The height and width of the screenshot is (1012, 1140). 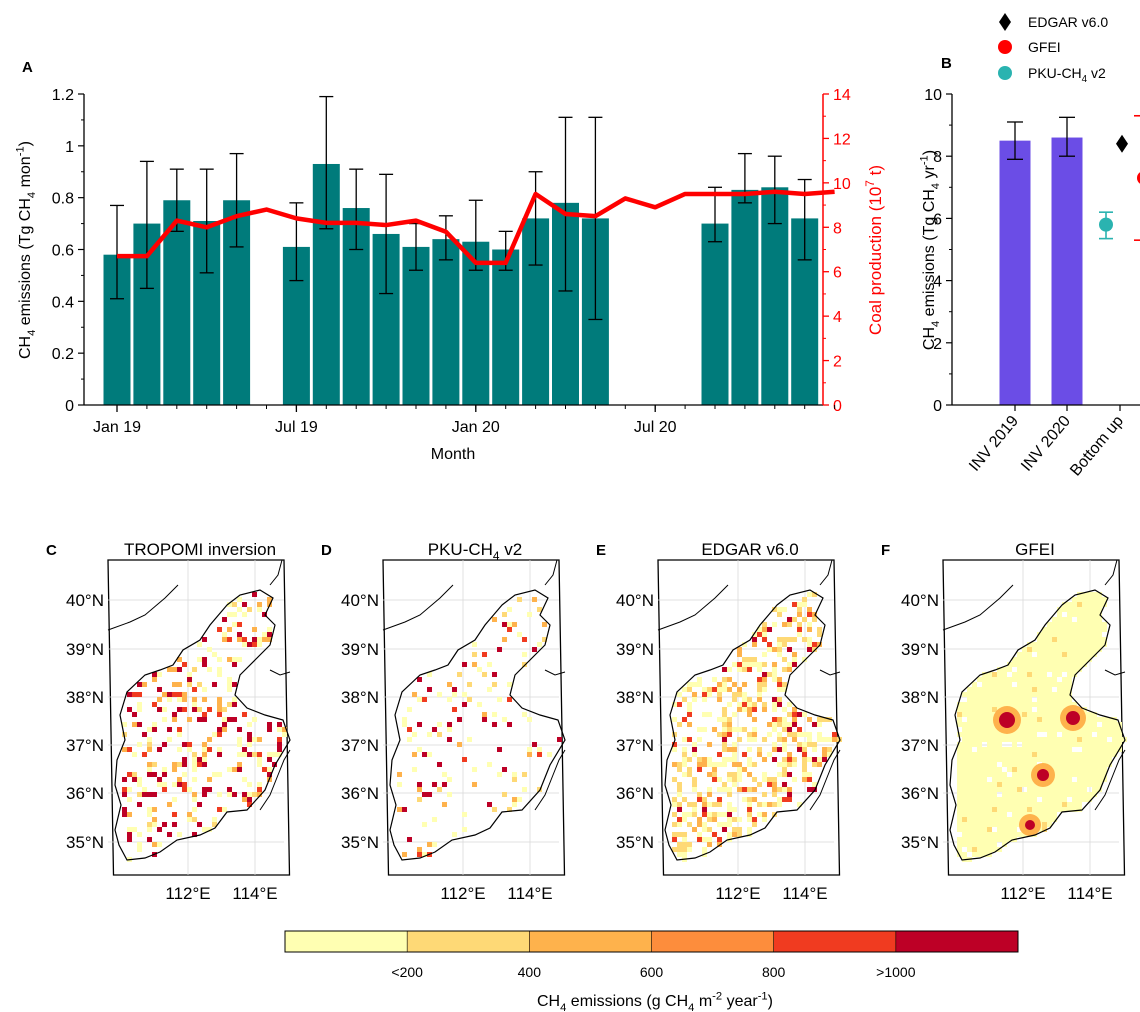 I want to click on map-cells, so click(x=204, y=727).